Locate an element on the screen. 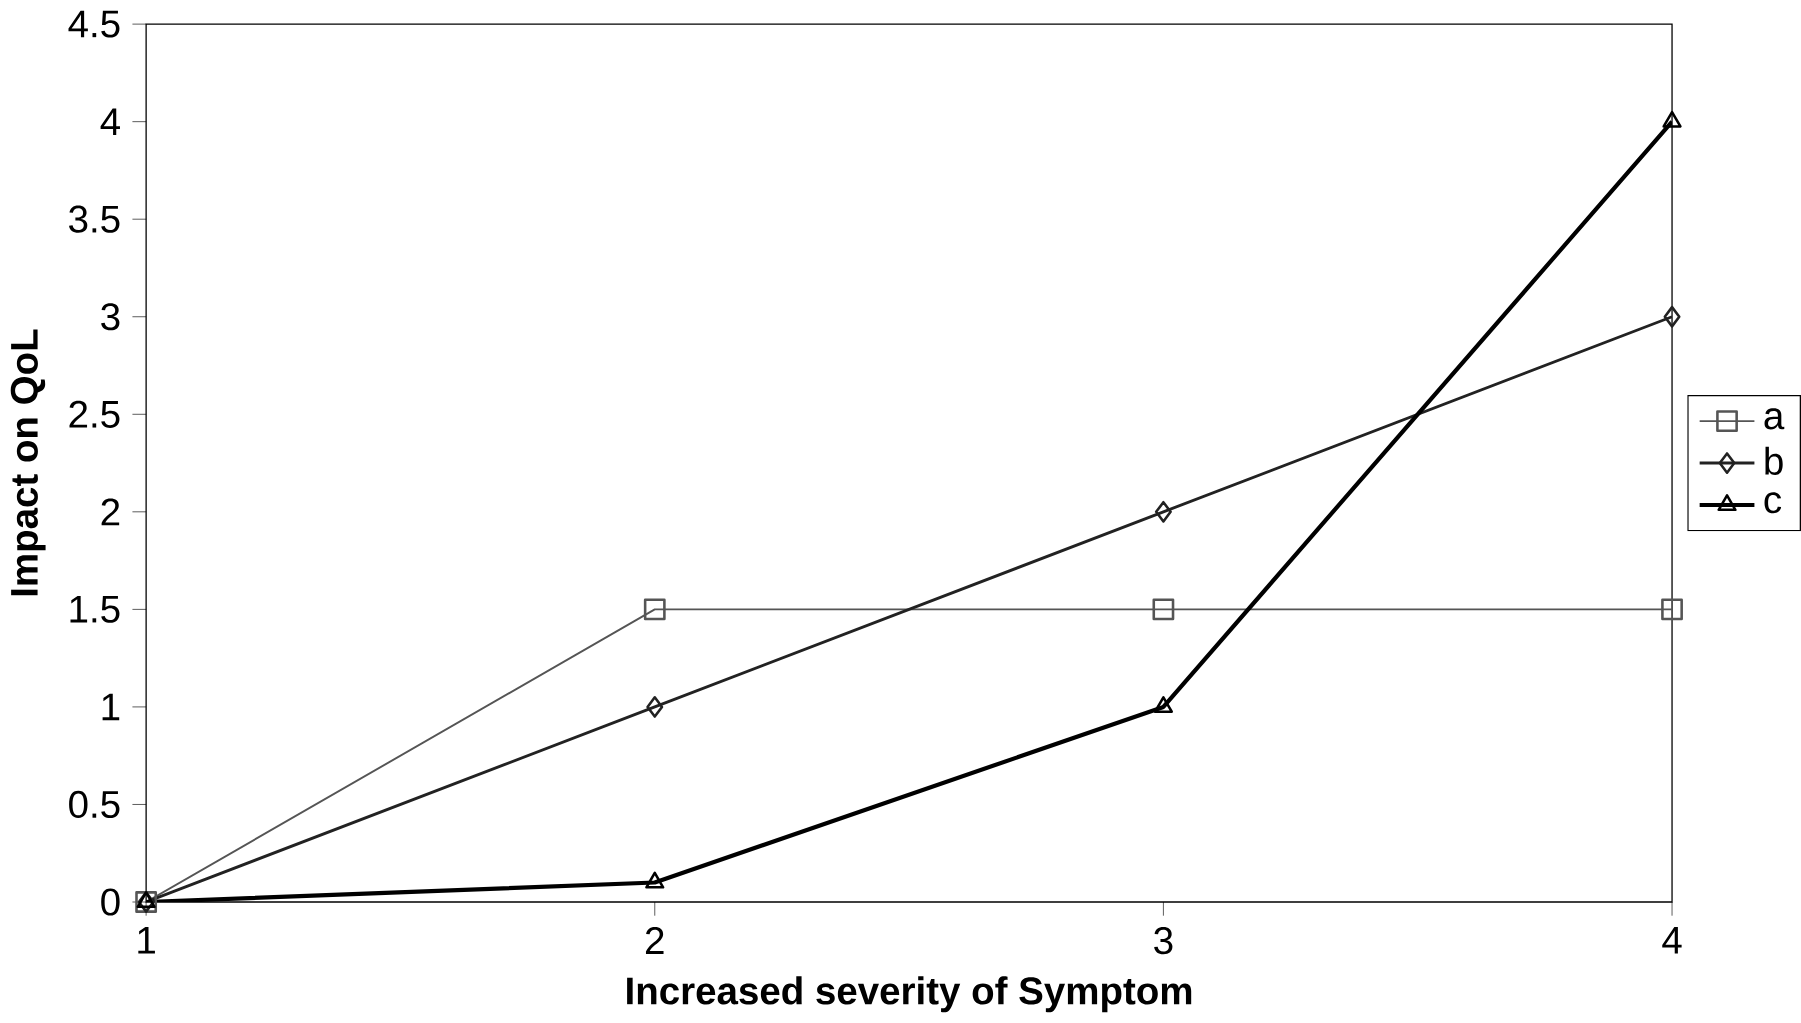 This screenshot has width=1801, height=1023. legend-label: b is located at coordinates (1774, 461).